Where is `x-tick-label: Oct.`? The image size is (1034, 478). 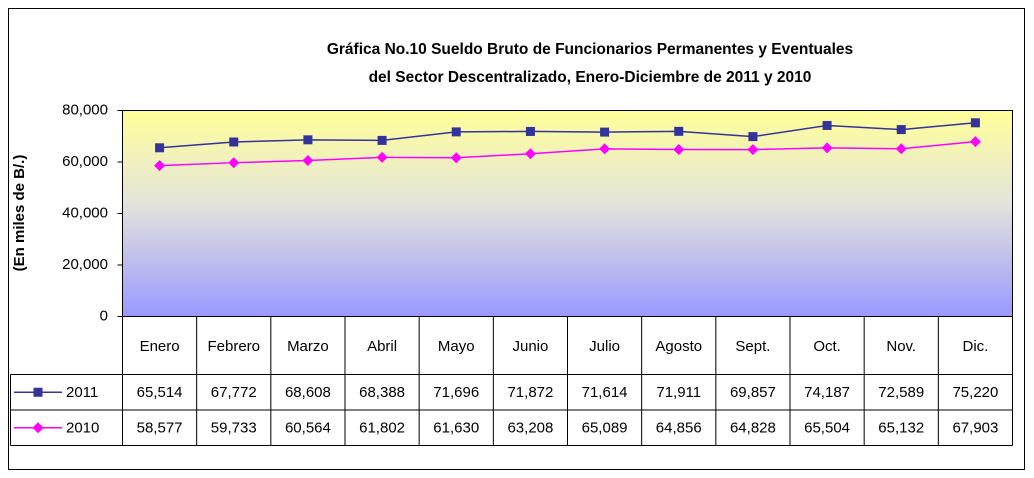
x-tick-label: Oct. is located at coordinates (827, 346).